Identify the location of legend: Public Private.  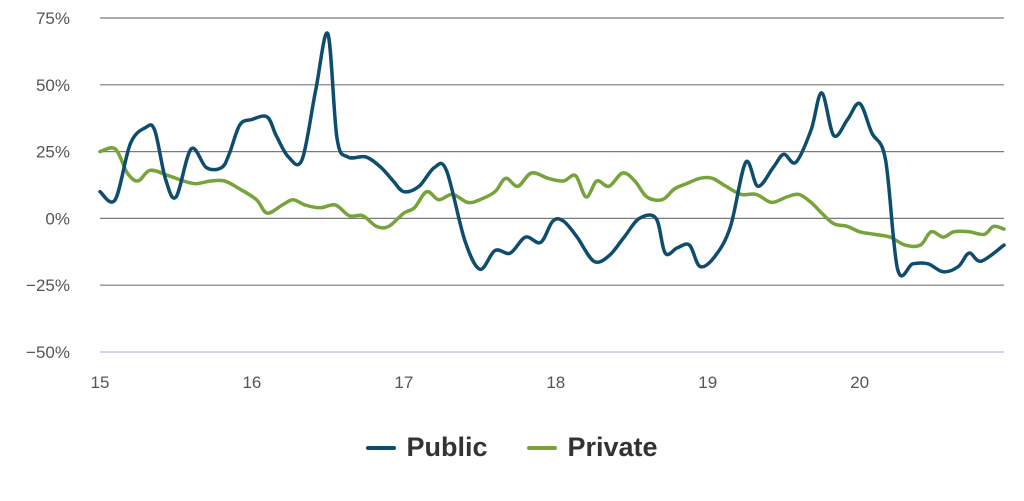
(512, 447).